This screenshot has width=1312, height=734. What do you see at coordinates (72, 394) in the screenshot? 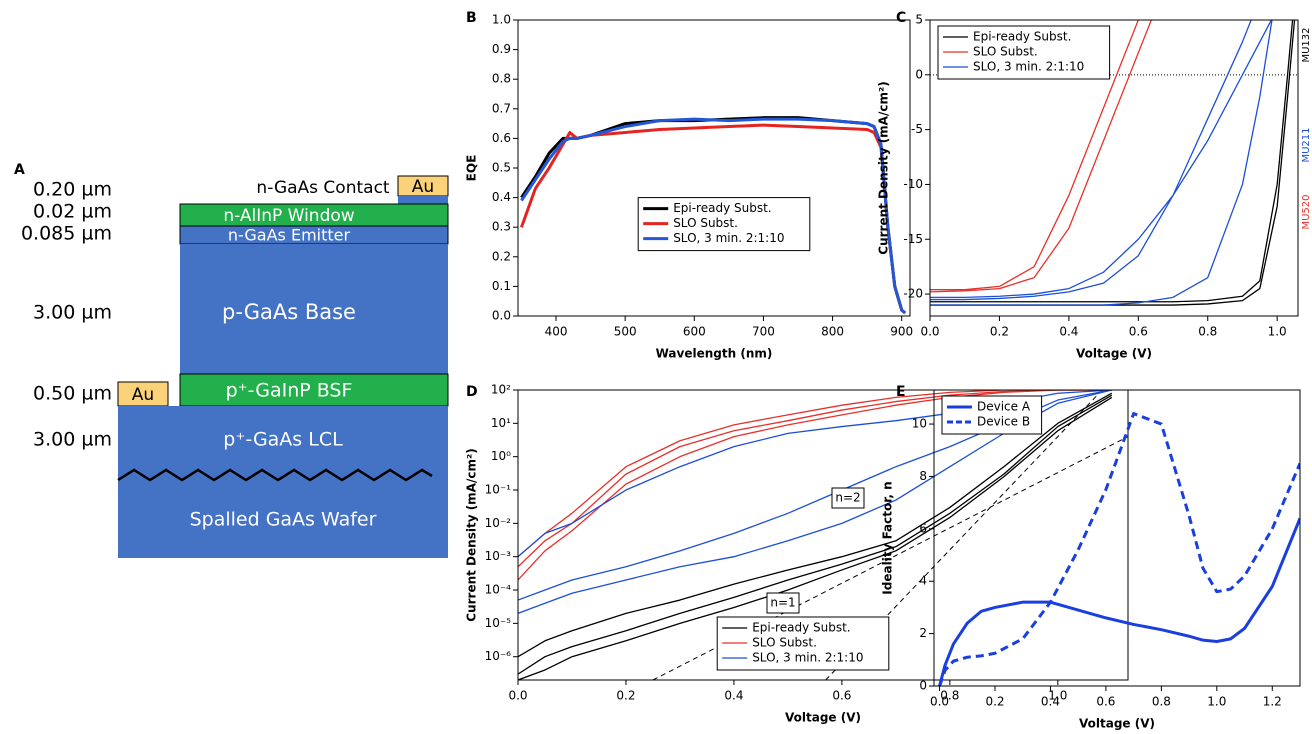
I see `thickness-label: 0.50 µm` at bounding box center [72, 394].